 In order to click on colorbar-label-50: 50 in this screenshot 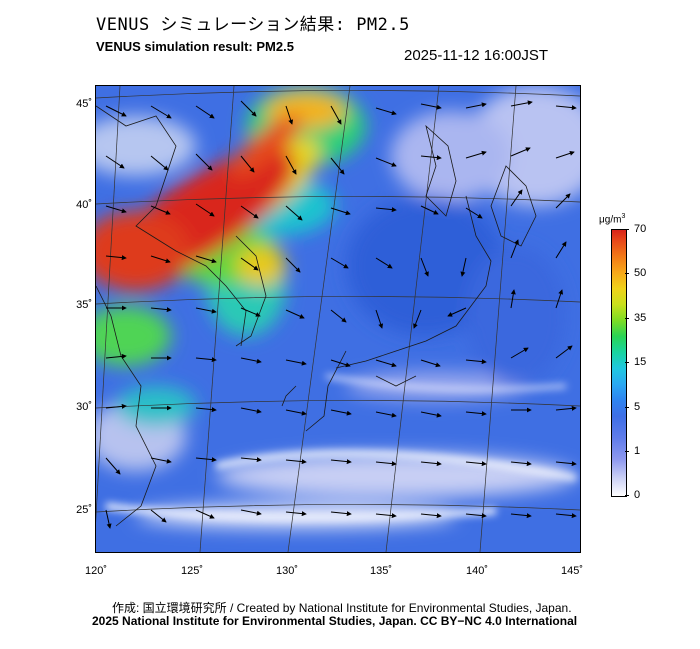, I will do `click(640, 273)`.